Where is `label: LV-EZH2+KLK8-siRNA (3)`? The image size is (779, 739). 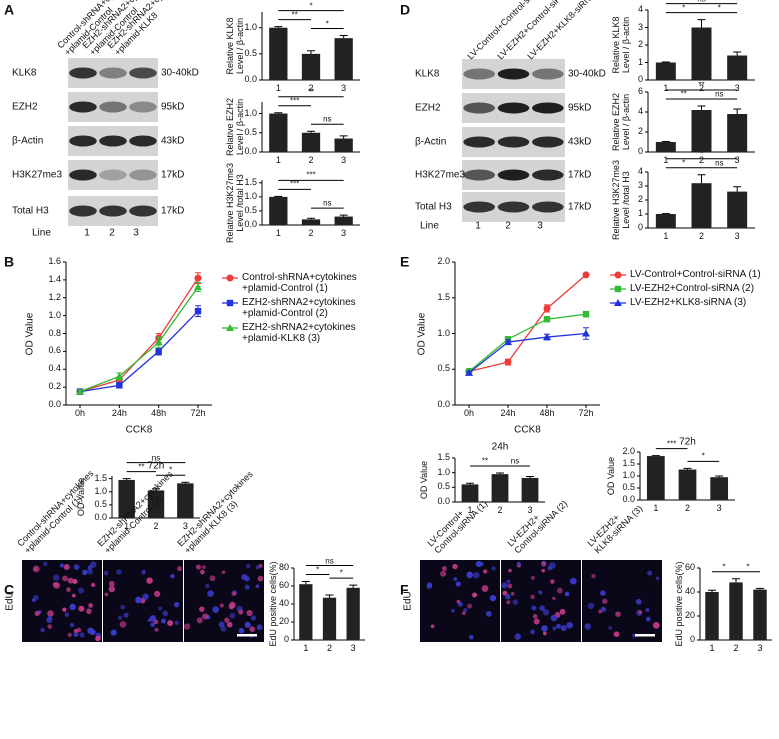 label: LV-EZH2+KLK8-siRNA (3) is located at coordinates (688, 302).